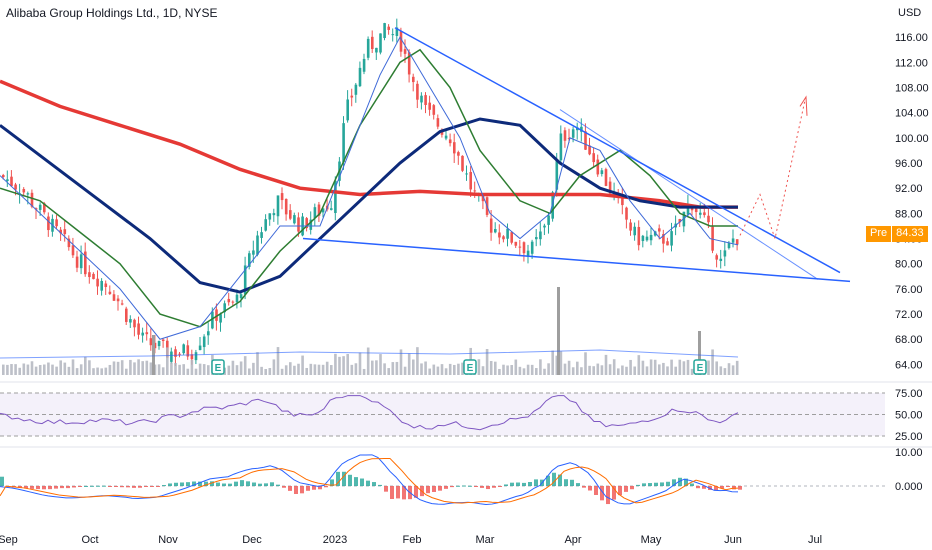  What do you see at coordinates (572, 540) in the screenshot?
I see `time-axis-label: Apr` at bounding box center [572, 540].